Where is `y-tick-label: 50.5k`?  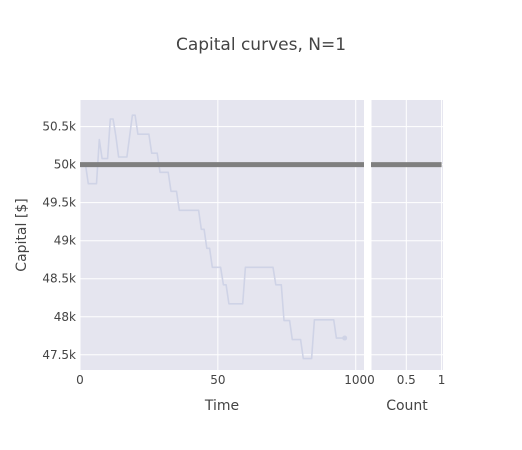 y-tick-label: 50.5k is located at coordinates (59, 127).